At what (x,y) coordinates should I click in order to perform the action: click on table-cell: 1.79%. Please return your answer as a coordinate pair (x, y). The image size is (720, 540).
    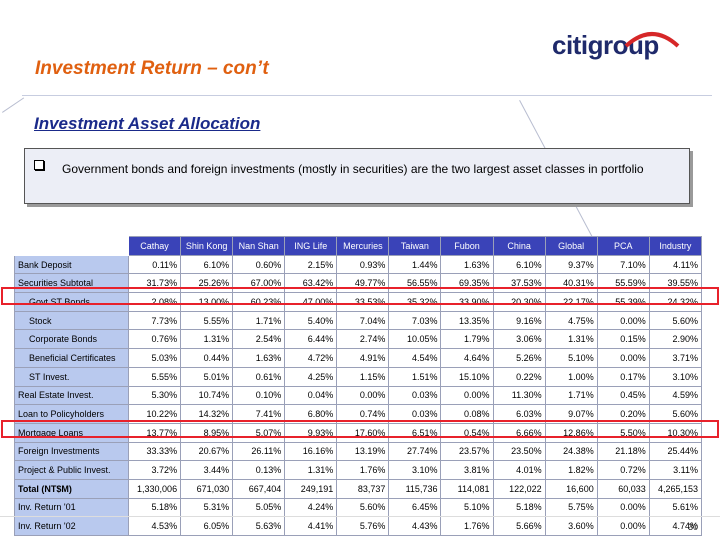
    Looking at the image, I should click on (467, 339).